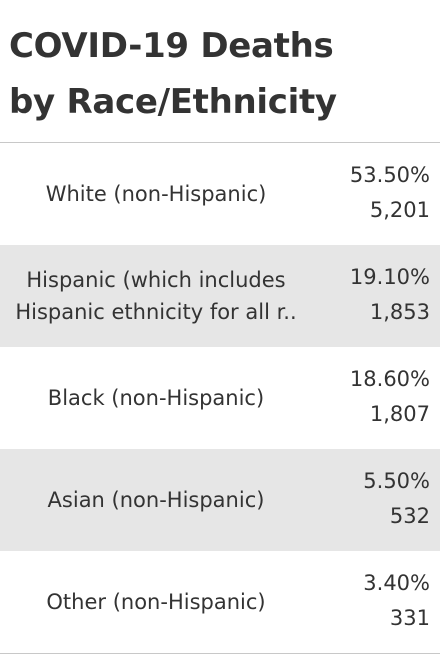 The width and height of the screenshot is (444, 656). Describe the element at coordinates (389, 379) in the screenshot. I see `percent-value: 18.60%` at that location.